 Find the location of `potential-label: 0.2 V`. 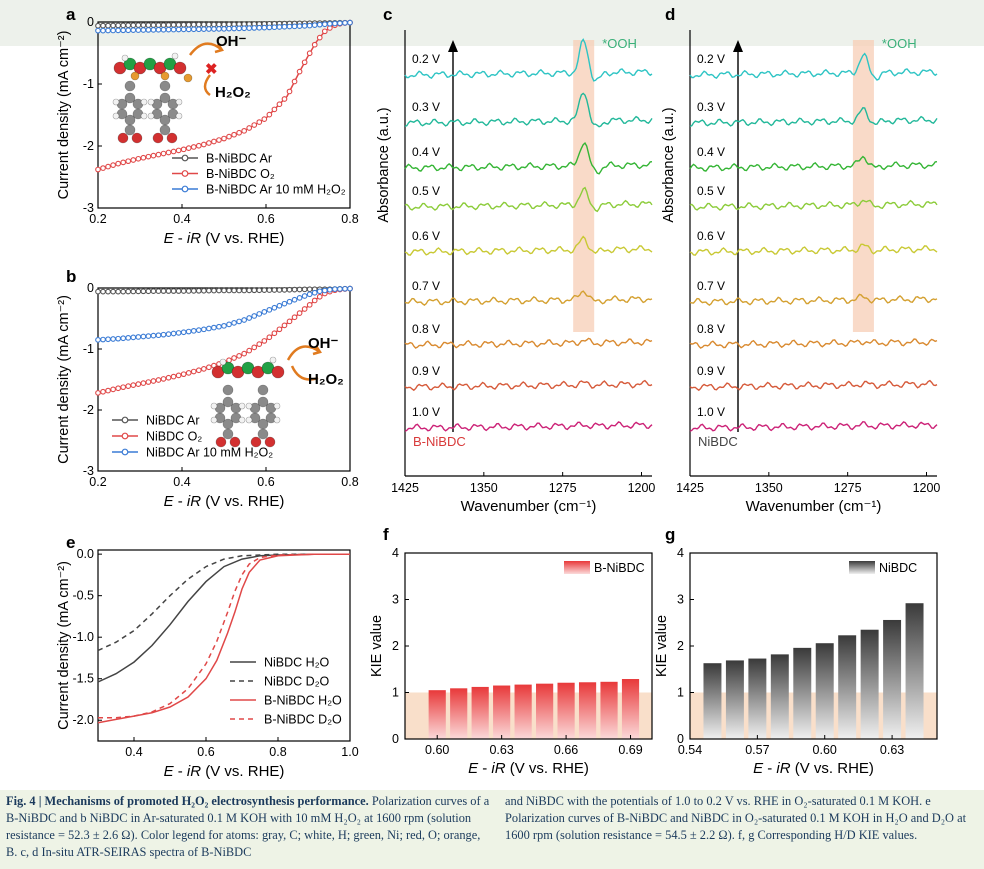

potential-label: 0.2 V is located at coordinates (711, 59).